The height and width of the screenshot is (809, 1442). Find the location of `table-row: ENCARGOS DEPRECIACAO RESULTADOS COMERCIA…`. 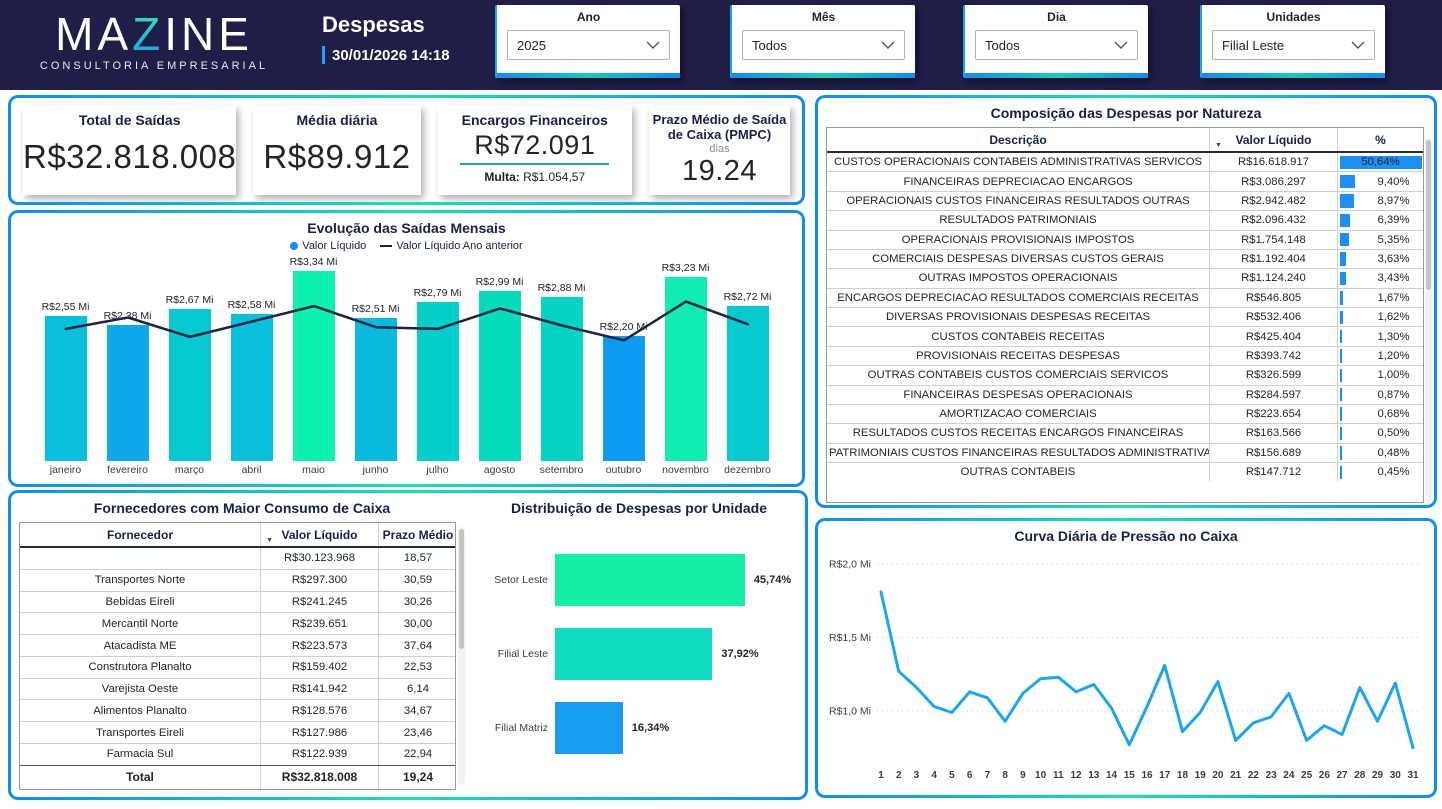

table-row: ENCARGOS DEPRECIACAO RESULTADOS COMERCIA… is located at coordinates (1125, 297).